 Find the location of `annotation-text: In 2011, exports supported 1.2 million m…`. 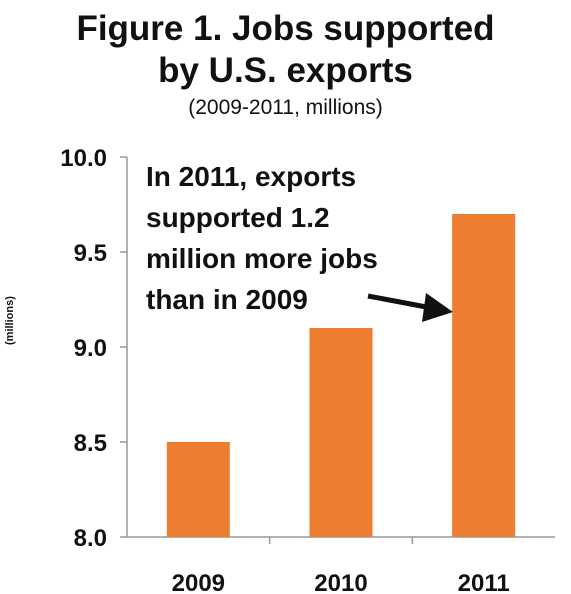

annotation-text: In 2011, exports supported 1.2 million m… is located at coordinates (262, 238).